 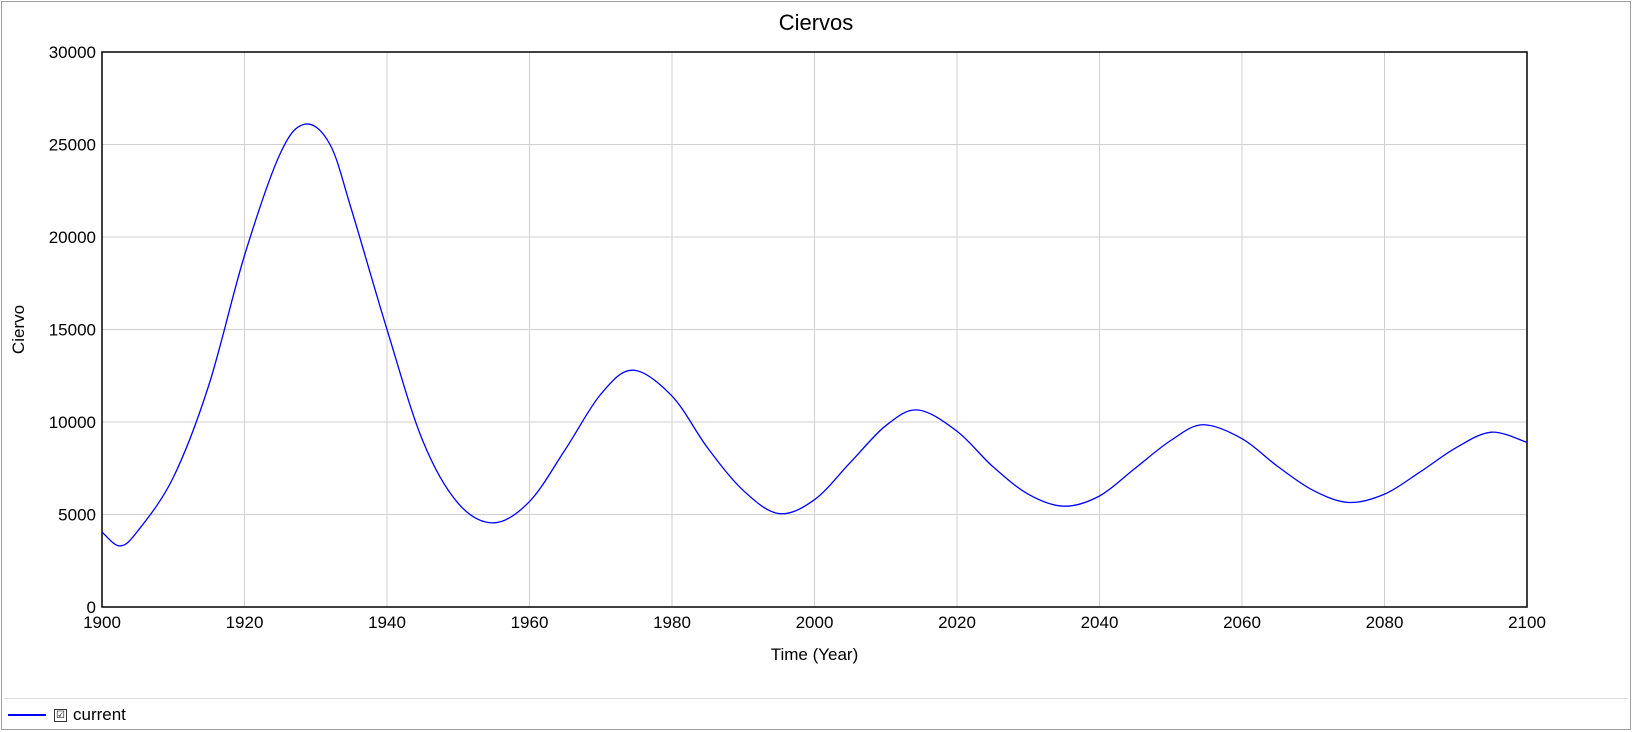 I want to click on x-tick-label: 2040, so click(x=1100, y=622).